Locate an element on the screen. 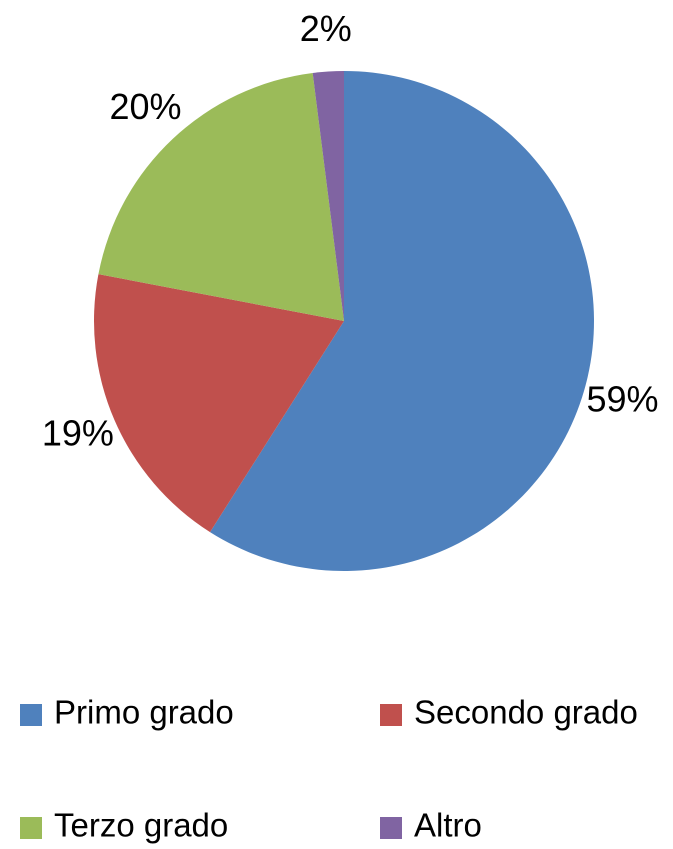 This screenshot has height=849, width=673. data-label: 2% is located at coordinates (326, 28).